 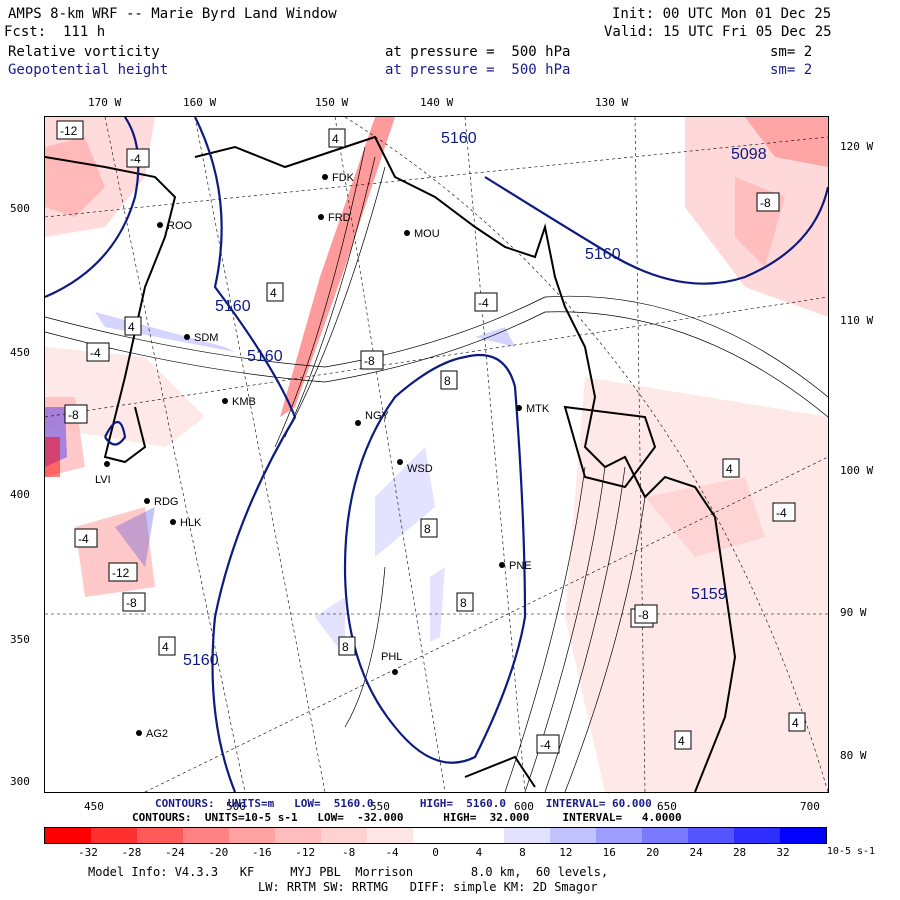 What do you see at coordinates (420, 469) in the screenshot?
I see `station-label: WSD` at bounding box center [420, 469].